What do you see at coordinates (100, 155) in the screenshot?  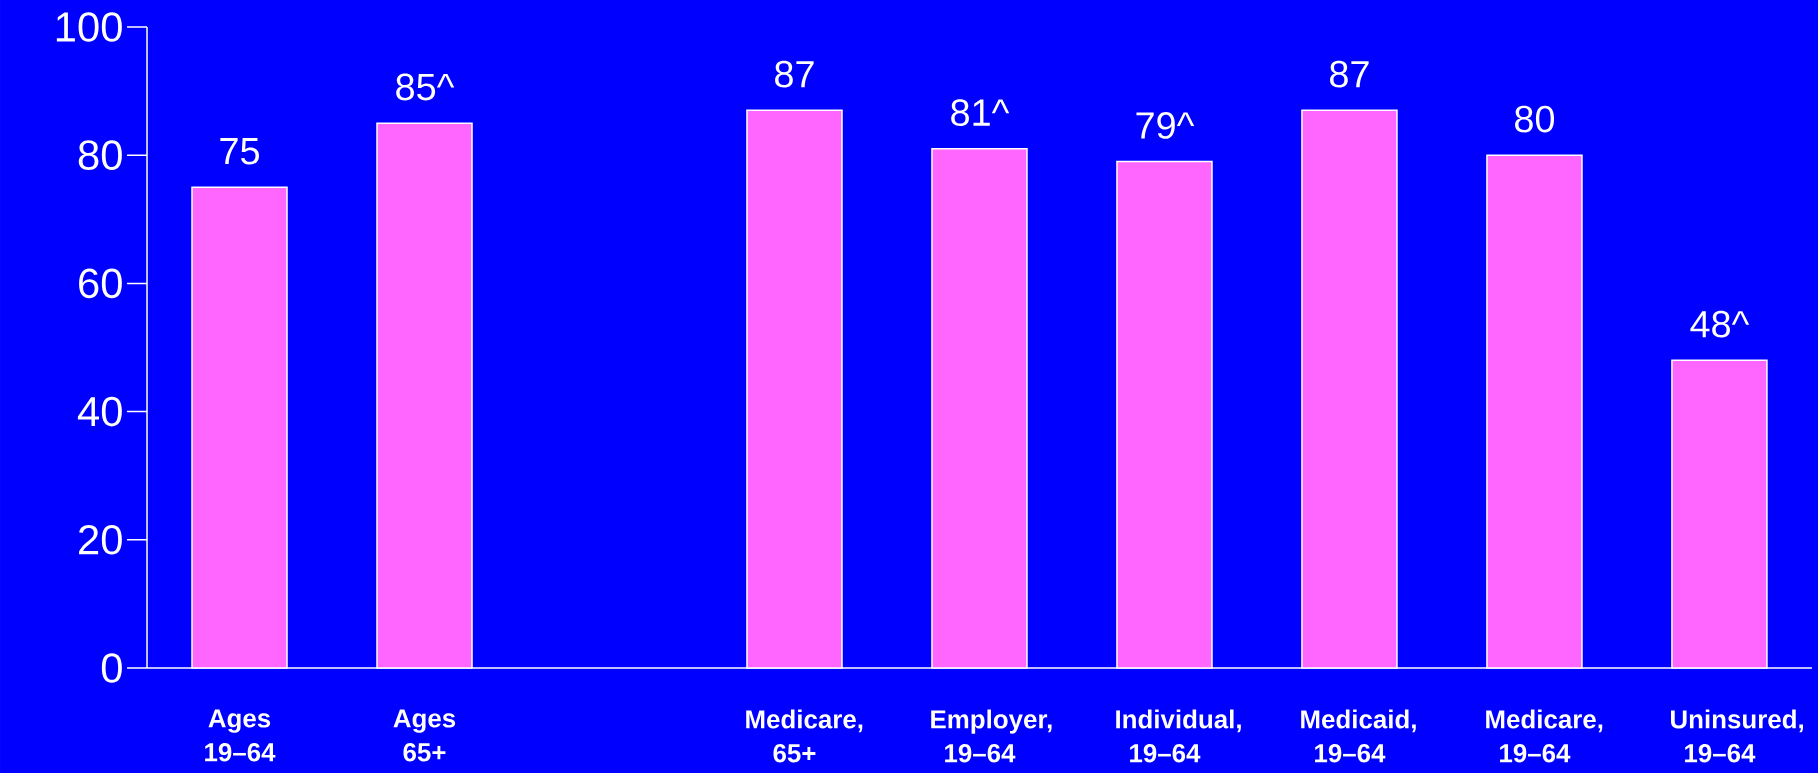 I see `y-tick-label: 80` at bounding box center [100, 155].